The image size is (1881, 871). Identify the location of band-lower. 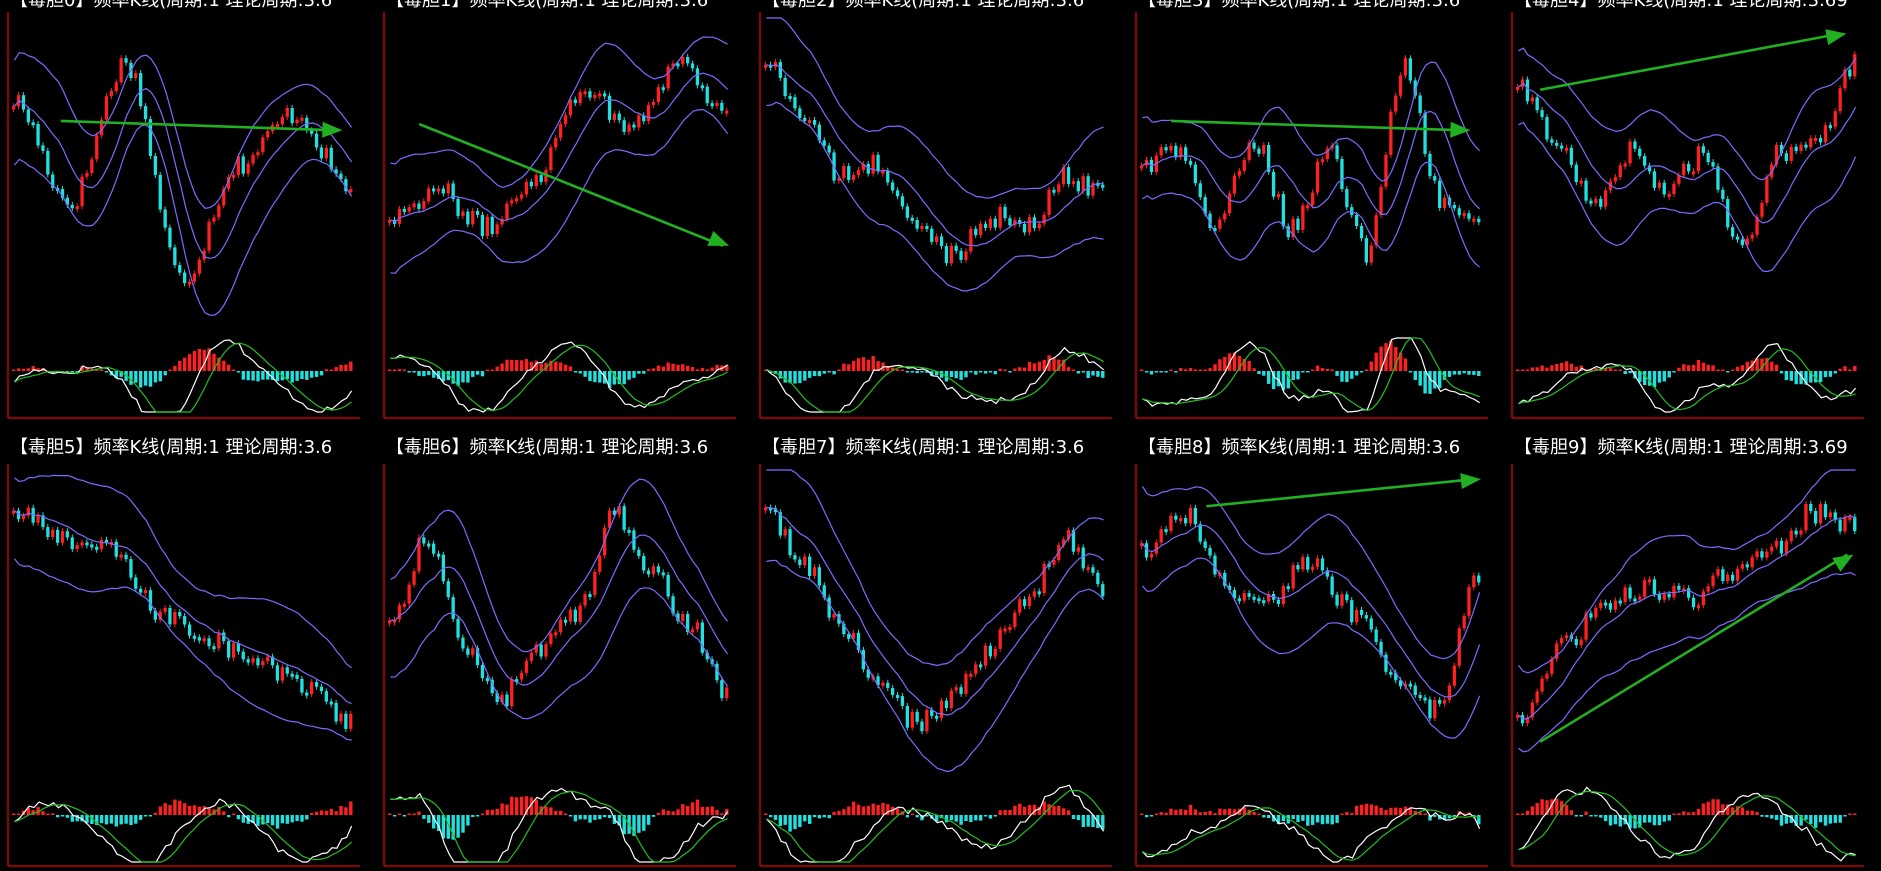
(1311, 648).